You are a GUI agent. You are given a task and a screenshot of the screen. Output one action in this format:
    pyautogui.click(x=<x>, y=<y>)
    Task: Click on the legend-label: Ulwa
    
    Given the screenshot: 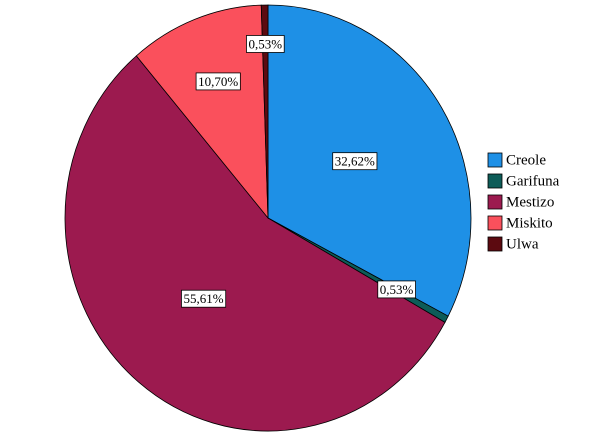 What is the action you would take?
    pyautogui.click(x=522, y=244)
    